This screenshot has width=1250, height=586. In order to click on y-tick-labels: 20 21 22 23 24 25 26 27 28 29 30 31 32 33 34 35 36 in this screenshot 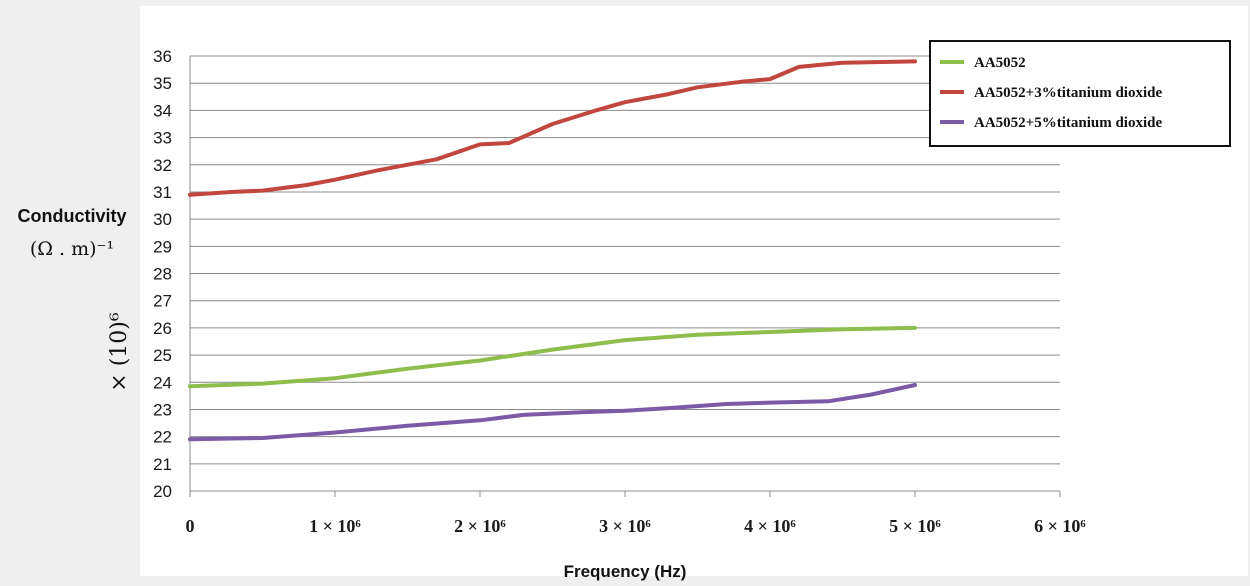, I will do `click(162, 274)`.